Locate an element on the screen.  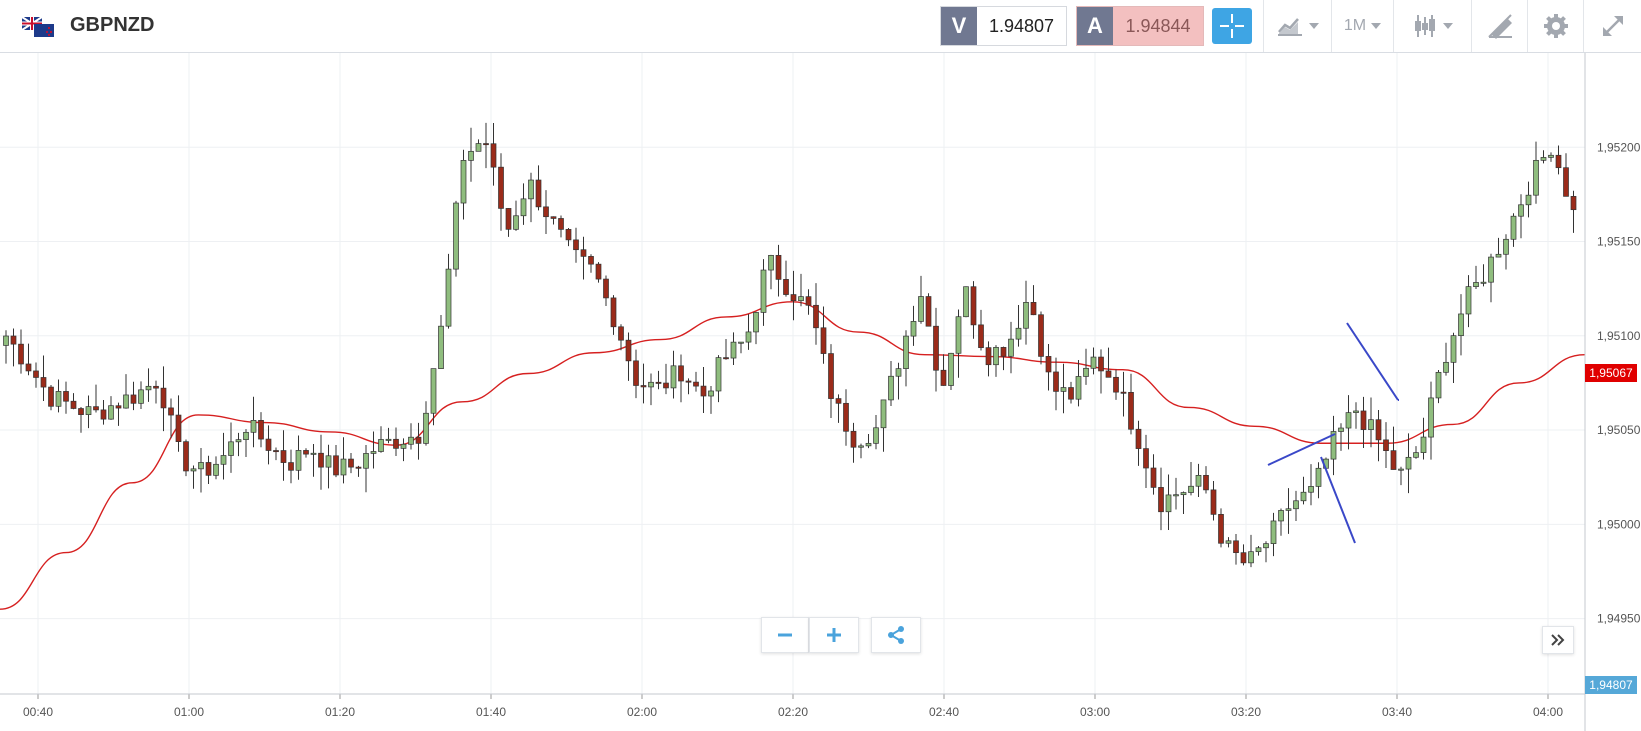
drawn-trendlines is located at coordinates (1333, 433).